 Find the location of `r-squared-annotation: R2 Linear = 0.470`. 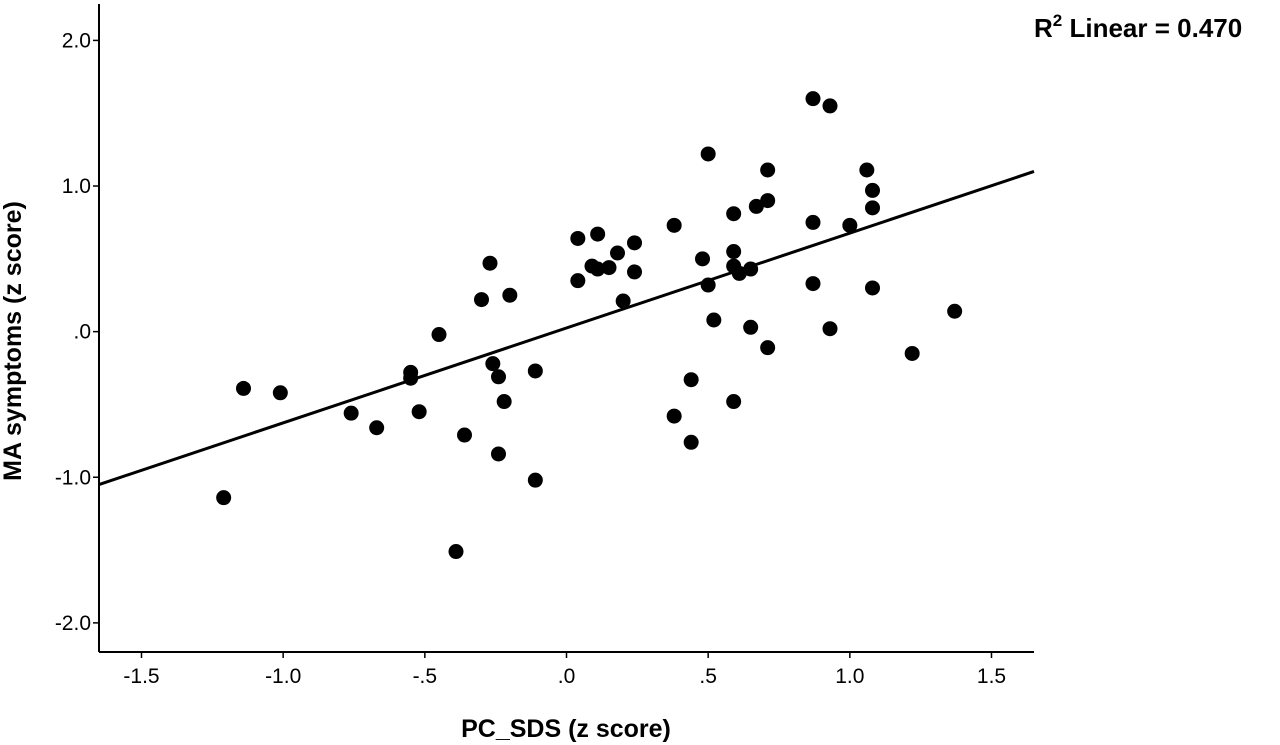

r-squared-annotation: R2 Linear = 0.470 is located at coordinates (1138, 27).